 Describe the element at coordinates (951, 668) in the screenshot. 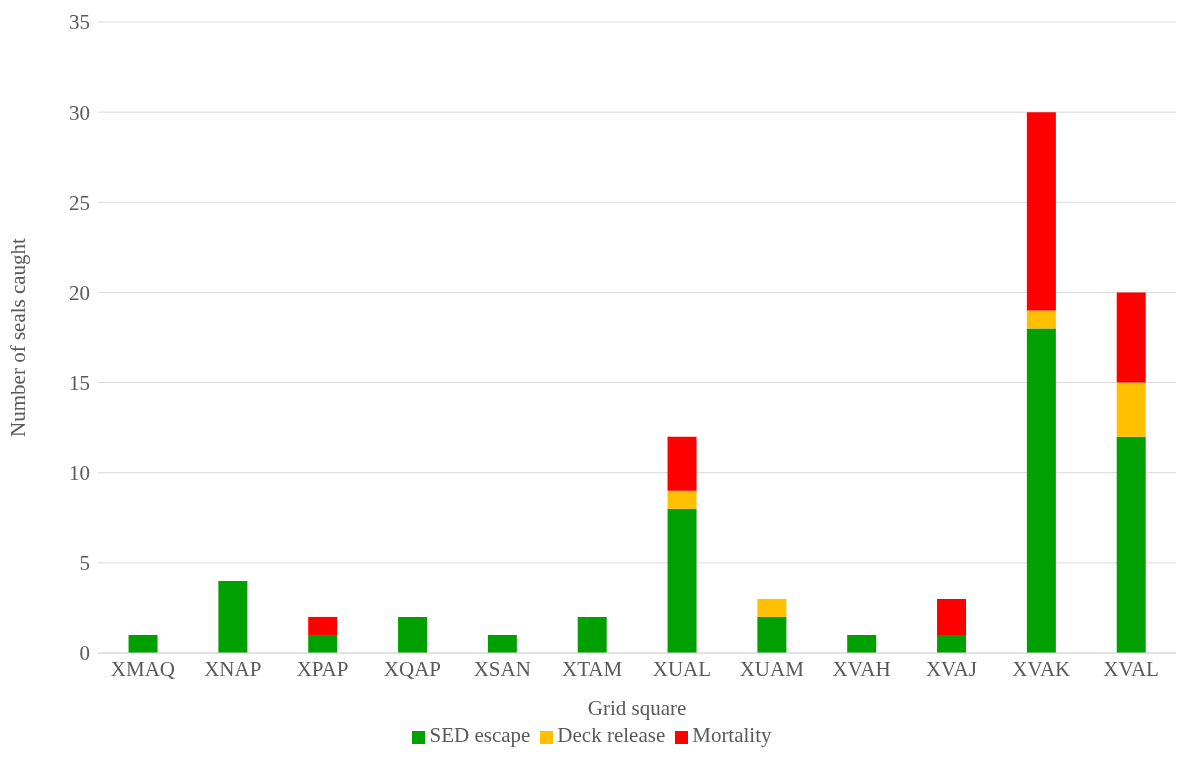

I see `x-tick-label: XVAJ` at that location.